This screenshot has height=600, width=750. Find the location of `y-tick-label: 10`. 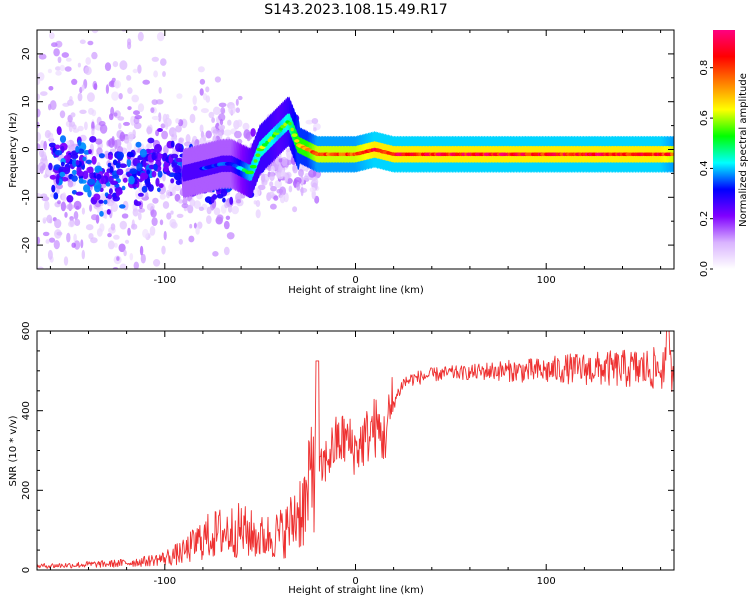

y-tick-label: 10 is located at coordinates (26, 101).